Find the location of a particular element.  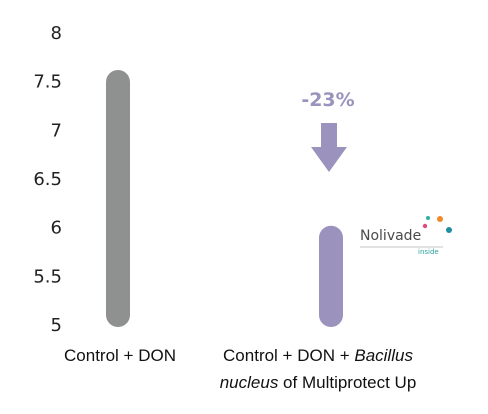

logo-subtext: inside is located at coordinates (428, 252).